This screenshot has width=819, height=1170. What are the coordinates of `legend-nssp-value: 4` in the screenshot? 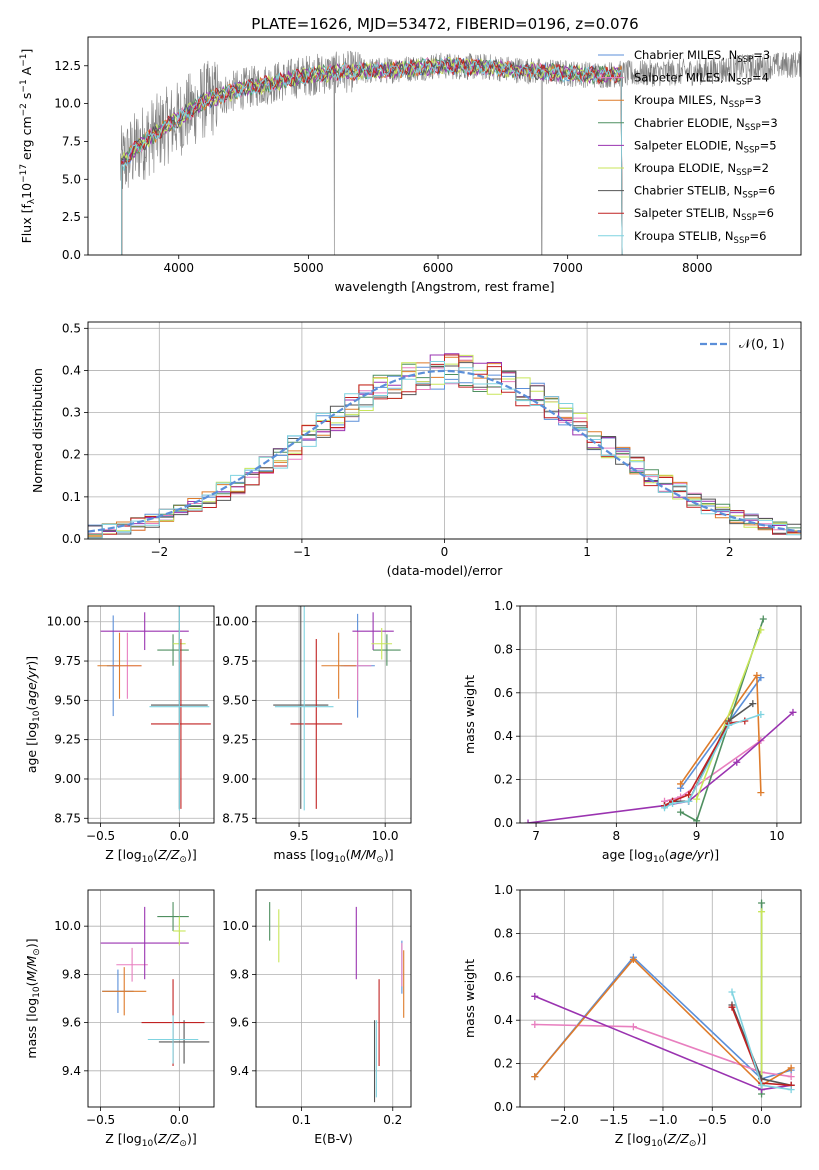 It's located at (765, 78).